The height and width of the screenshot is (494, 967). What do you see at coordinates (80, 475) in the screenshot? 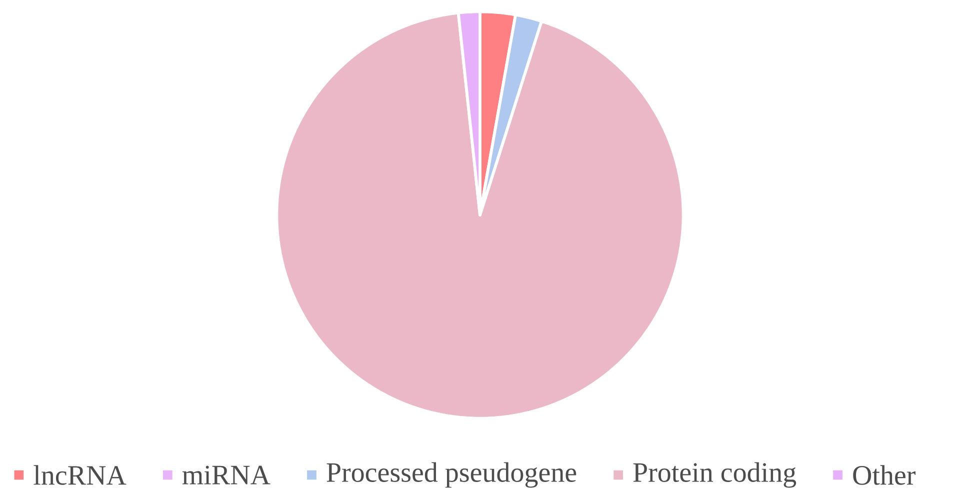
I see `legend-label: lncRNA` at bounding box center [80, 475].